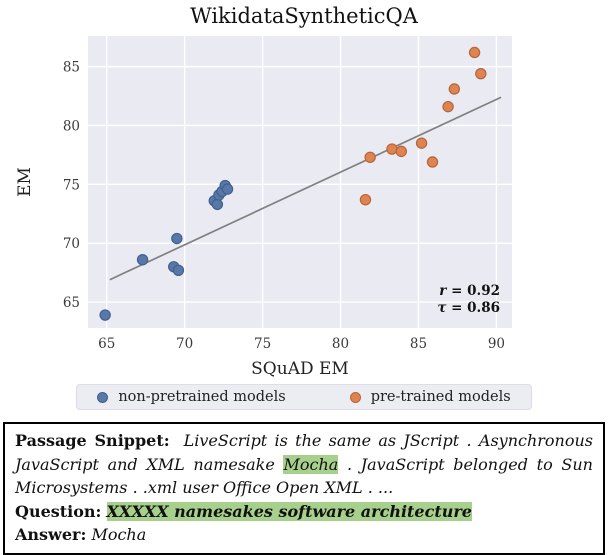 Image resolution: width=608 pixels, height=555 pixels. Describe the element at coordinates (58, 511) in the screenshot. I see `question-label: Question:` at that location.